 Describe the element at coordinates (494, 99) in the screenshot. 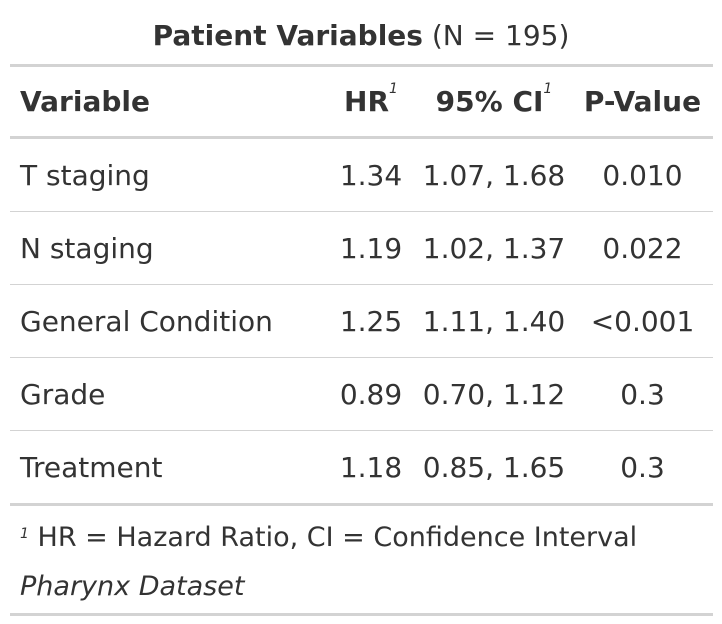

I see `header-ci: 95% CI1` at that location.